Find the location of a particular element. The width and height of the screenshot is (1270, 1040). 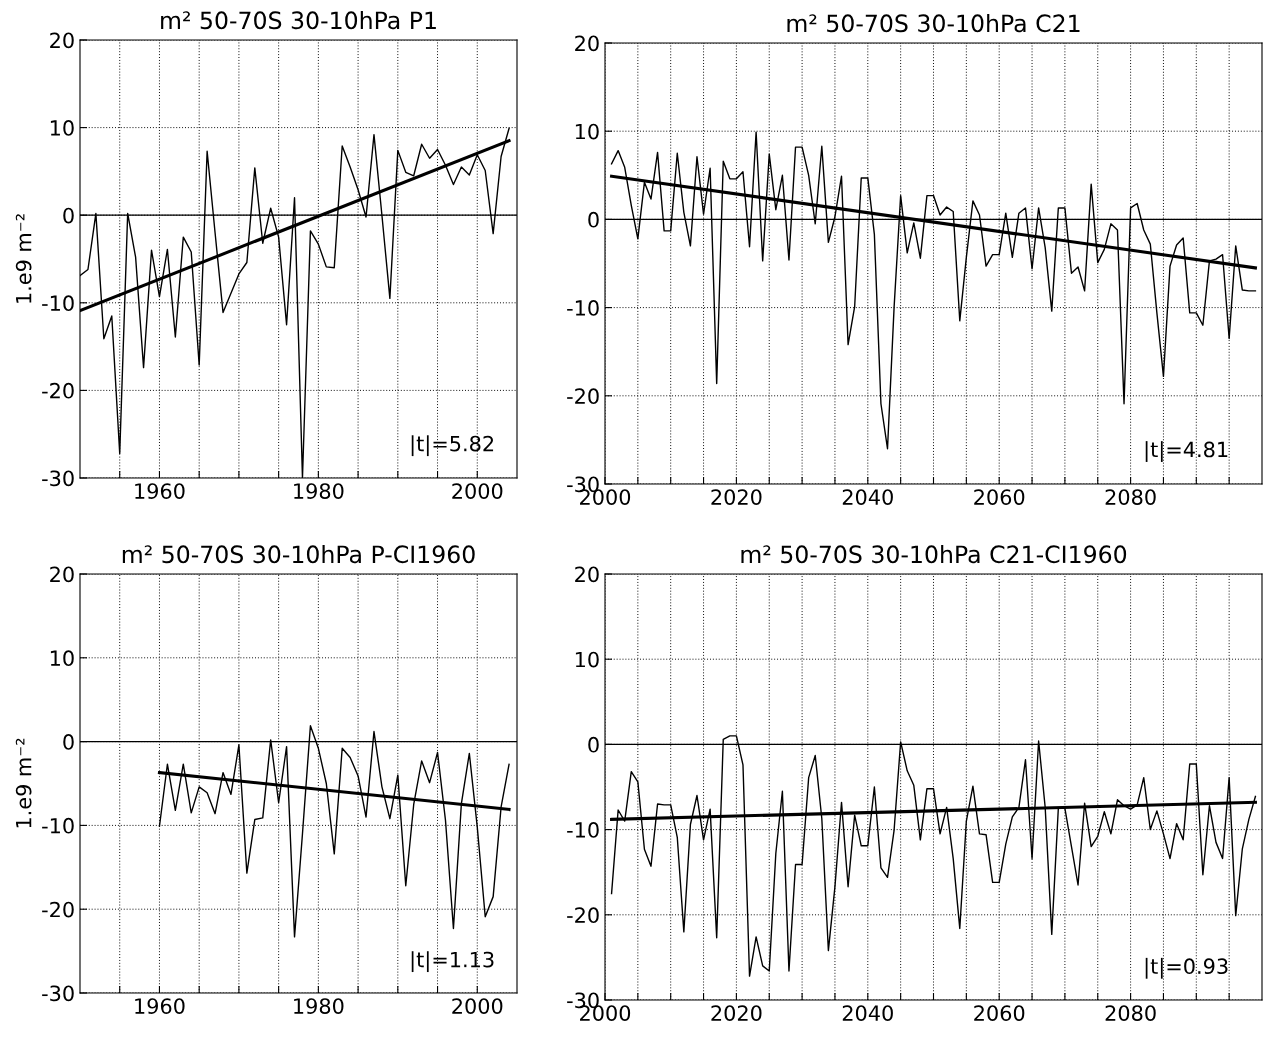

chart-title: m² 50-70S 30-10hPa C21 is located at coordinates (933, 23).